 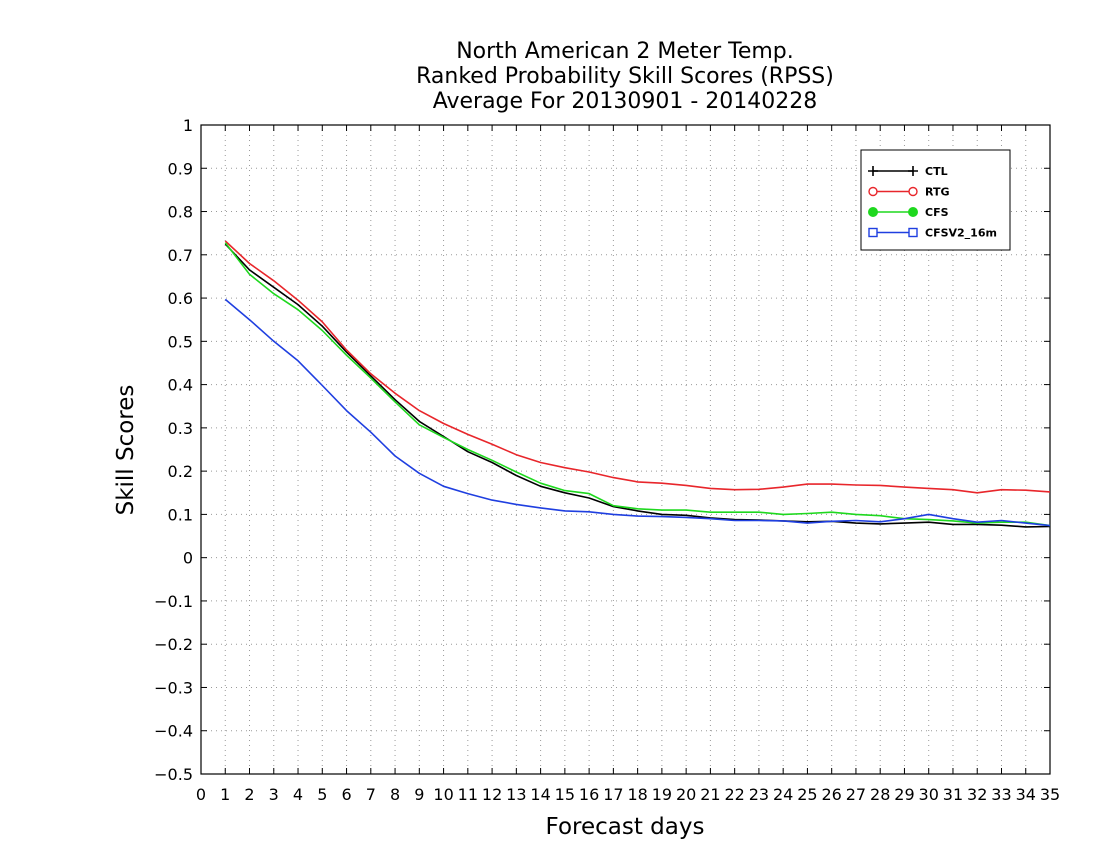 What do you see at coordinates (1001, 794) in the screenshot?
I see `x-tick-label: 33` at bounding box center [1001, 794].